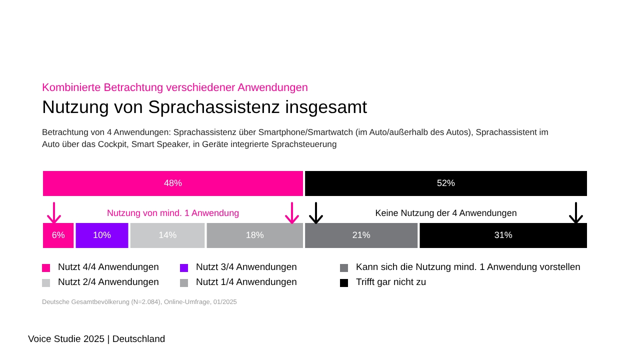 The image size is (630, 354). I want to click on annotation: Keine Nutzung der 4 Anwendungen, so click(446, 213).